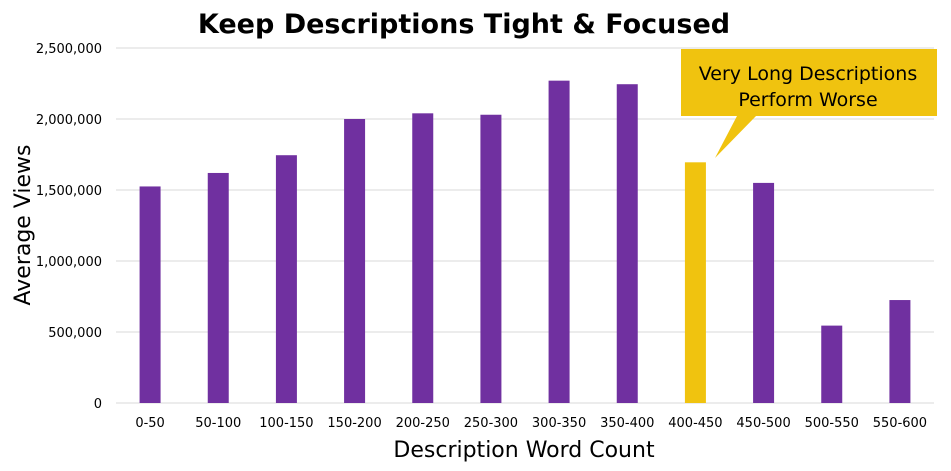 The image size is (951, 471). What do you see at coordinates (491, 423) in the screenshot?
I see `x-tick-label: 250-300` at bounding box center [491, 423].